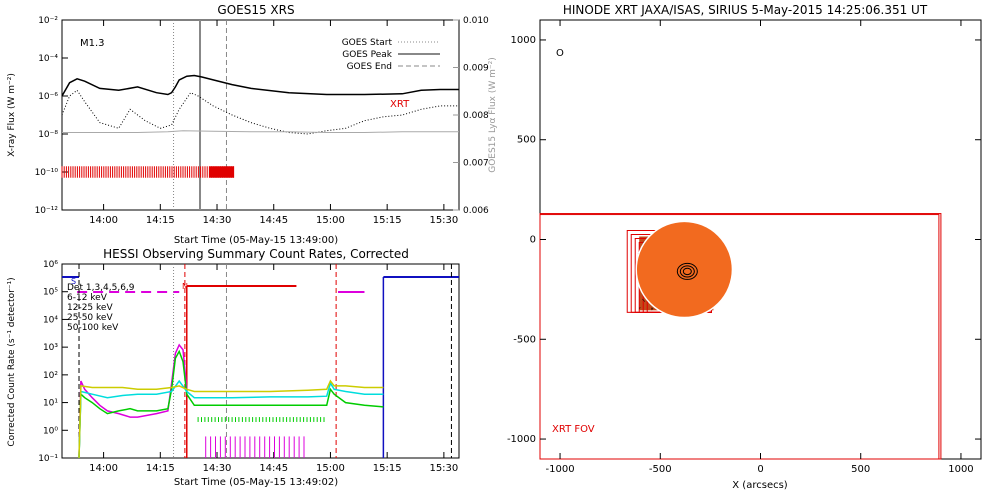 The height and width of the screenshot is (500, 1000). What do you see at coordinates (524, 339) in the screenshot?
I see `y-tick-label: -500` at bounding box center [524, 339].